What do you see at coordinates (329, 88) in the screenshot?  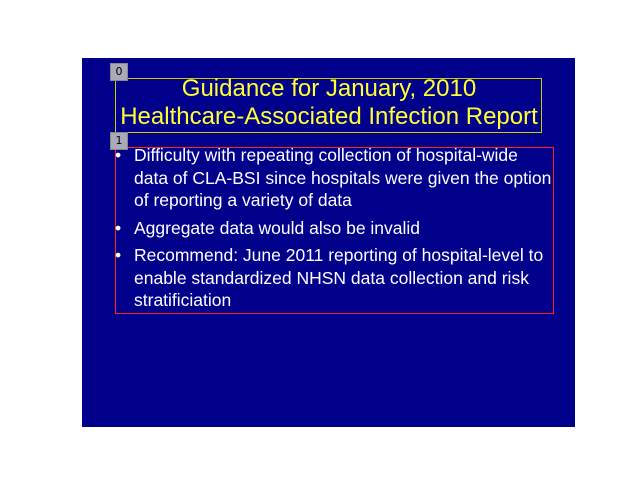 I see `title-line-1: Guidance for January, 2010` at bounding box center [329, 88].